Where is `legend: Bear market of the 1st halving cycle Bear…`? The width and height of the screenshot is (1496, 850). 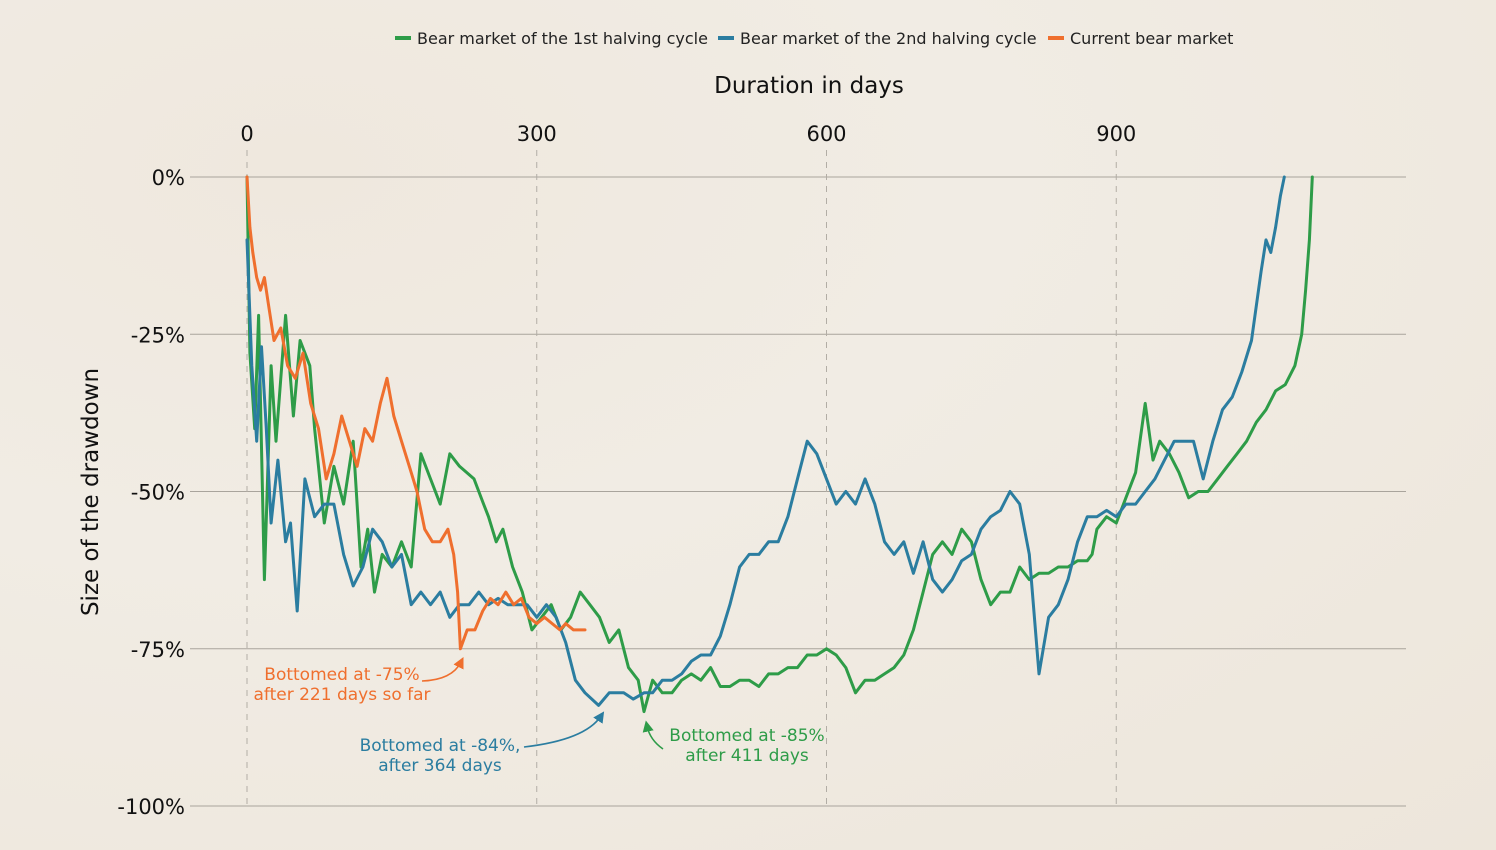 legend: Bear market of the 1st halving cycle Bear… is located at coordinates (814, 38).